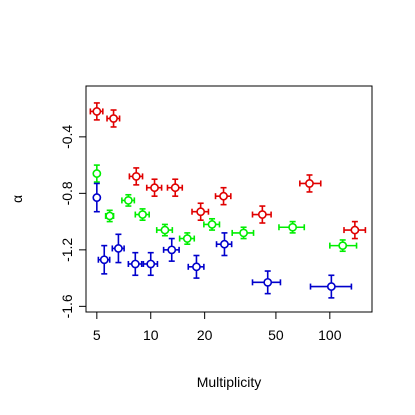 This screenshot has width=415, height=415. I want to click on x-axis-title: Multiplicity, so click(229, 382).